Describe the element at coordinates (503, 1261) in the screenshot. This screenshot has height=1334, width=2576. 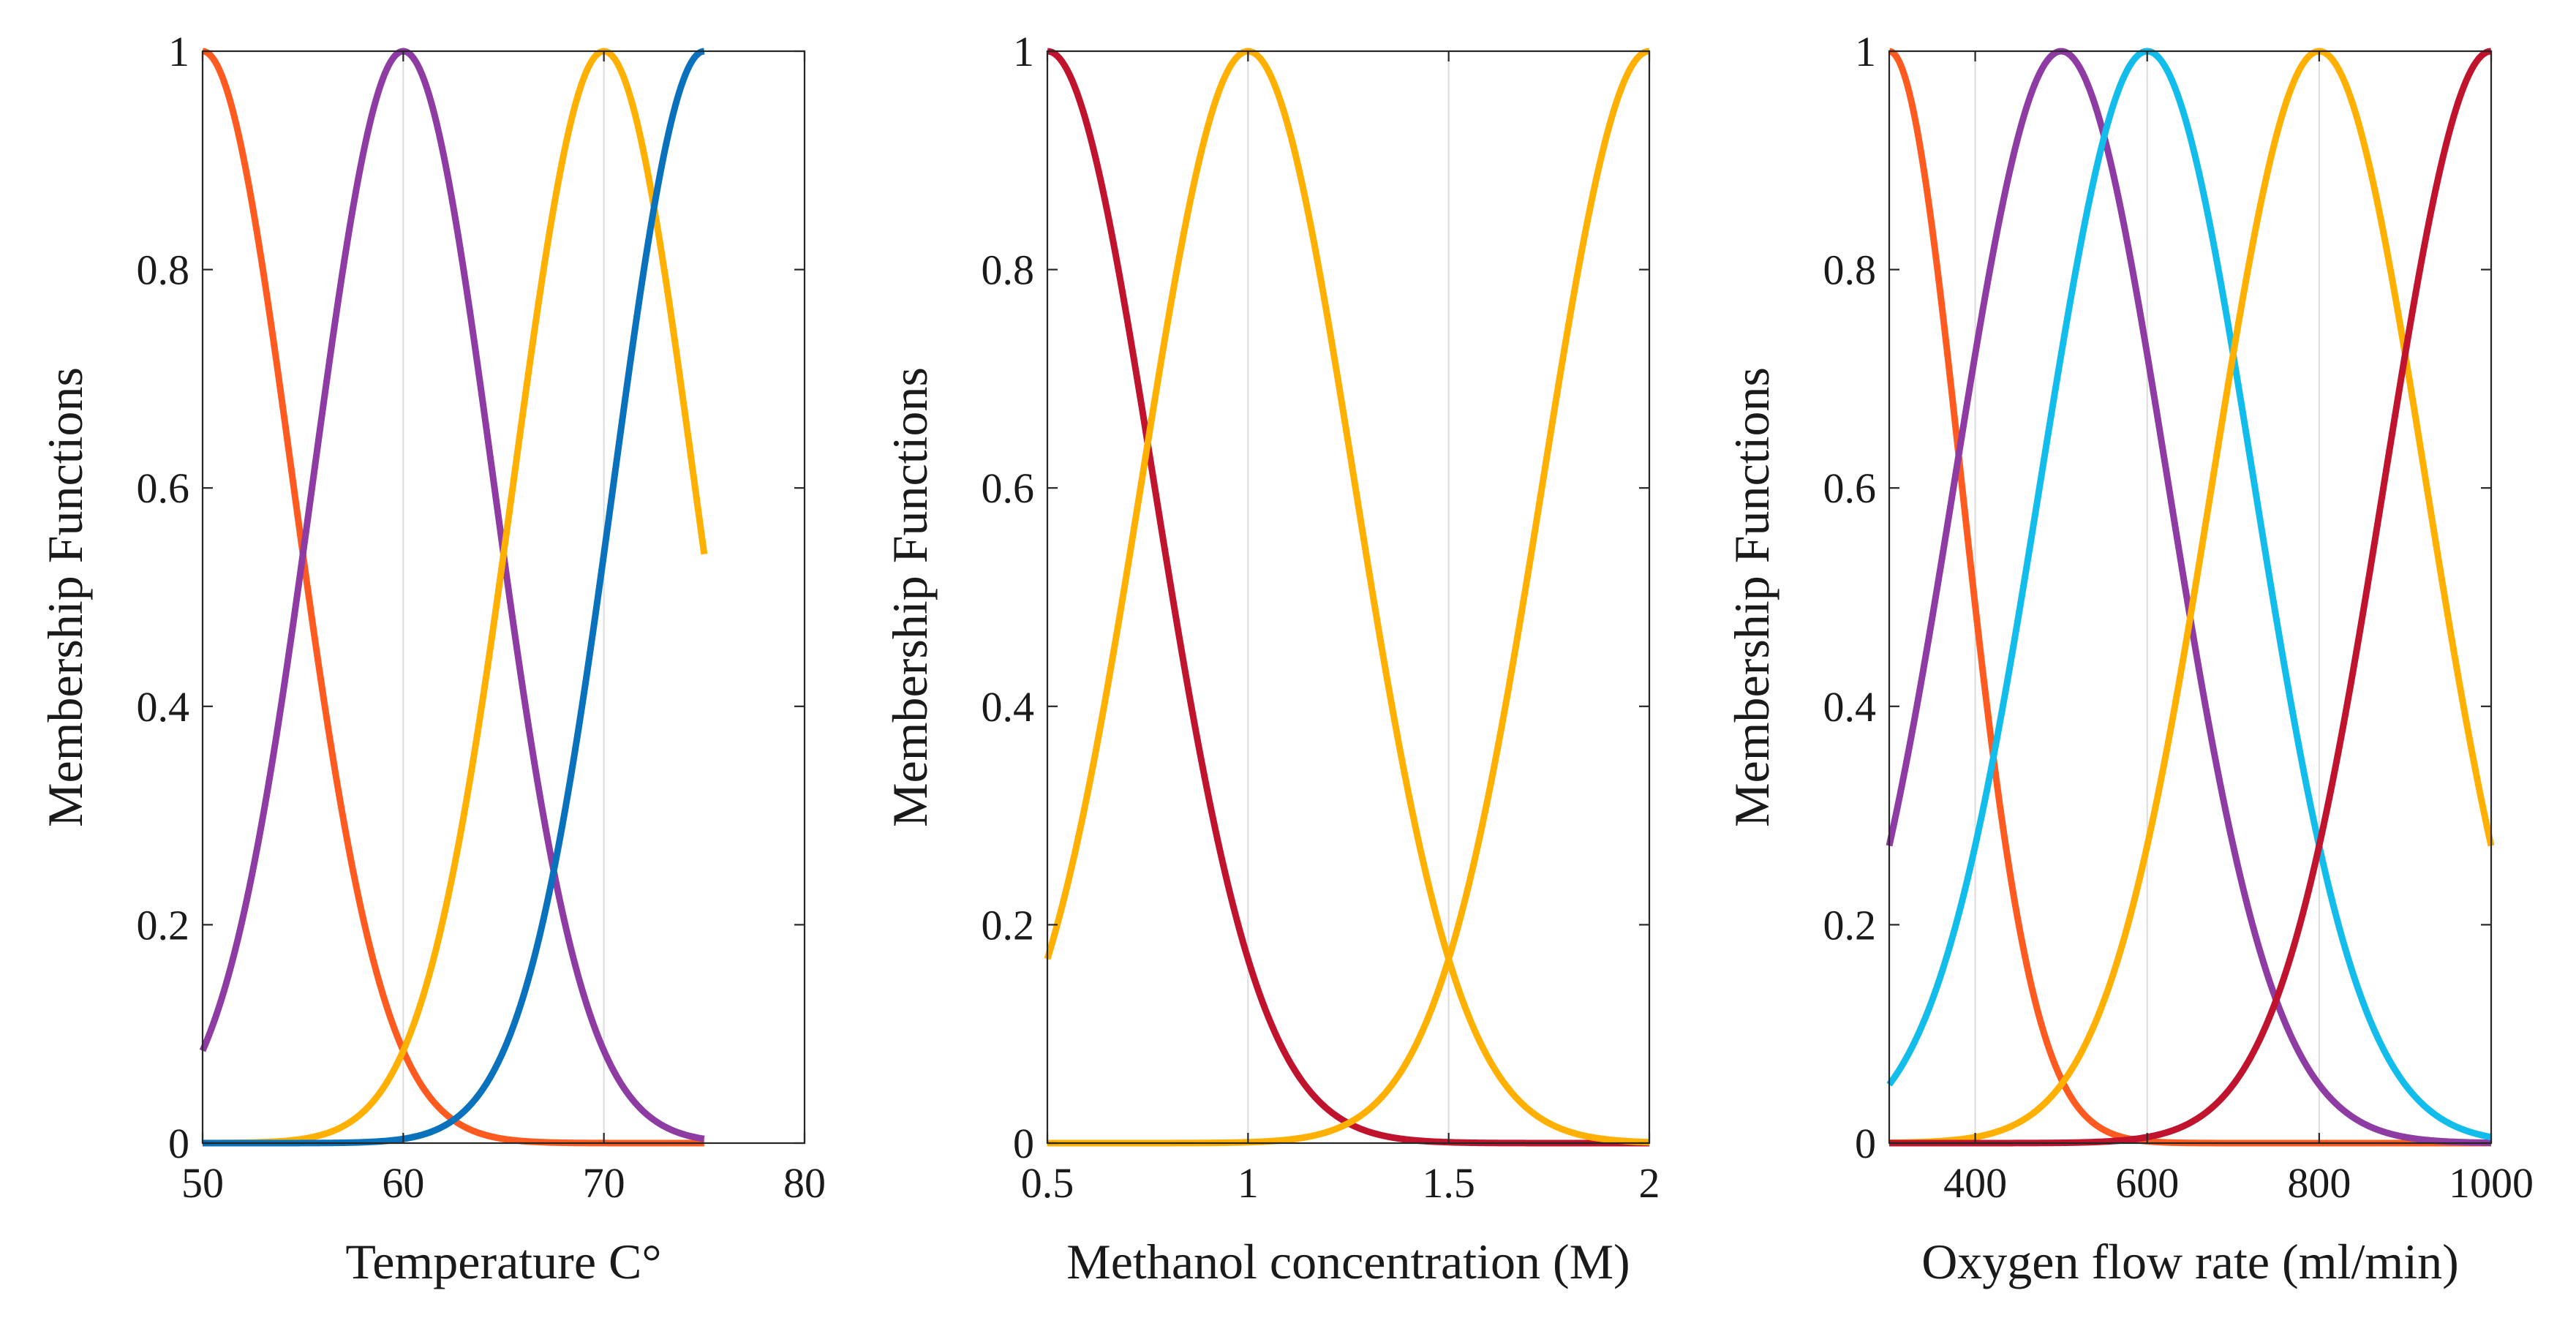
I see `x-axis-label: Temperature C°` at that location.